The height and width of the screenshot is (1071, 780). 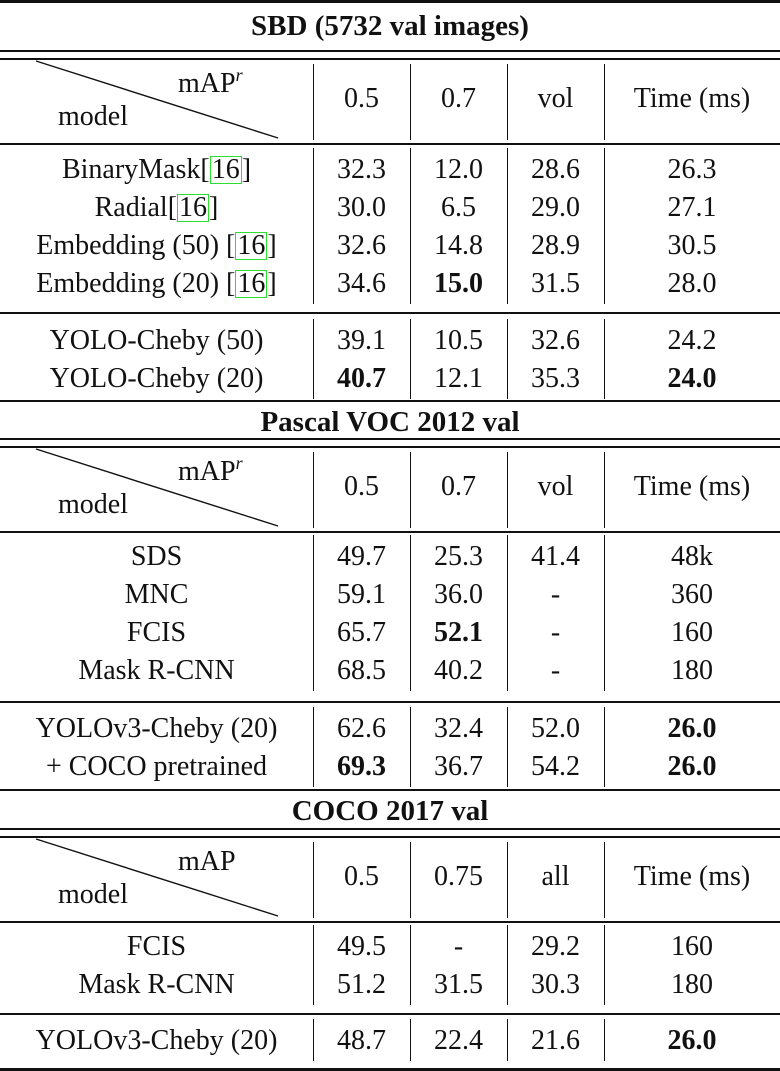 What do you see at coordinates (156, 1041) in the screenshot?
I see `model-name: YOLOv3-Cheby (20)` at bounding box center [156, 1041].